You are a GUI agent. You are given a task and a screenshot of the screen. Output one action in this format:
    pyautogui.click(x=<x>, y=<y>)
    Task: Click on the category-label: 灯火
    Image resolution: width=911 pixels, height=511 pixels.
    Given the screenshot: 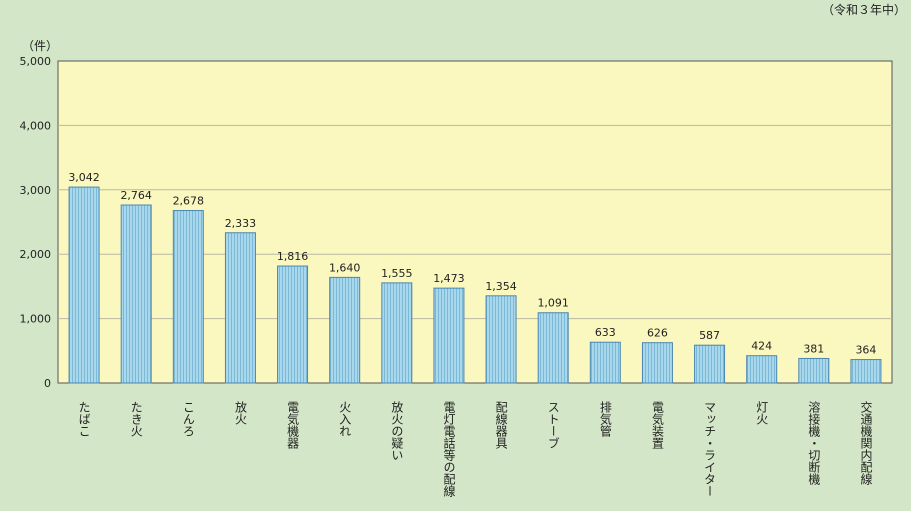 What is the action you would take?
    pyautogui.click(x=762, y=413)
    